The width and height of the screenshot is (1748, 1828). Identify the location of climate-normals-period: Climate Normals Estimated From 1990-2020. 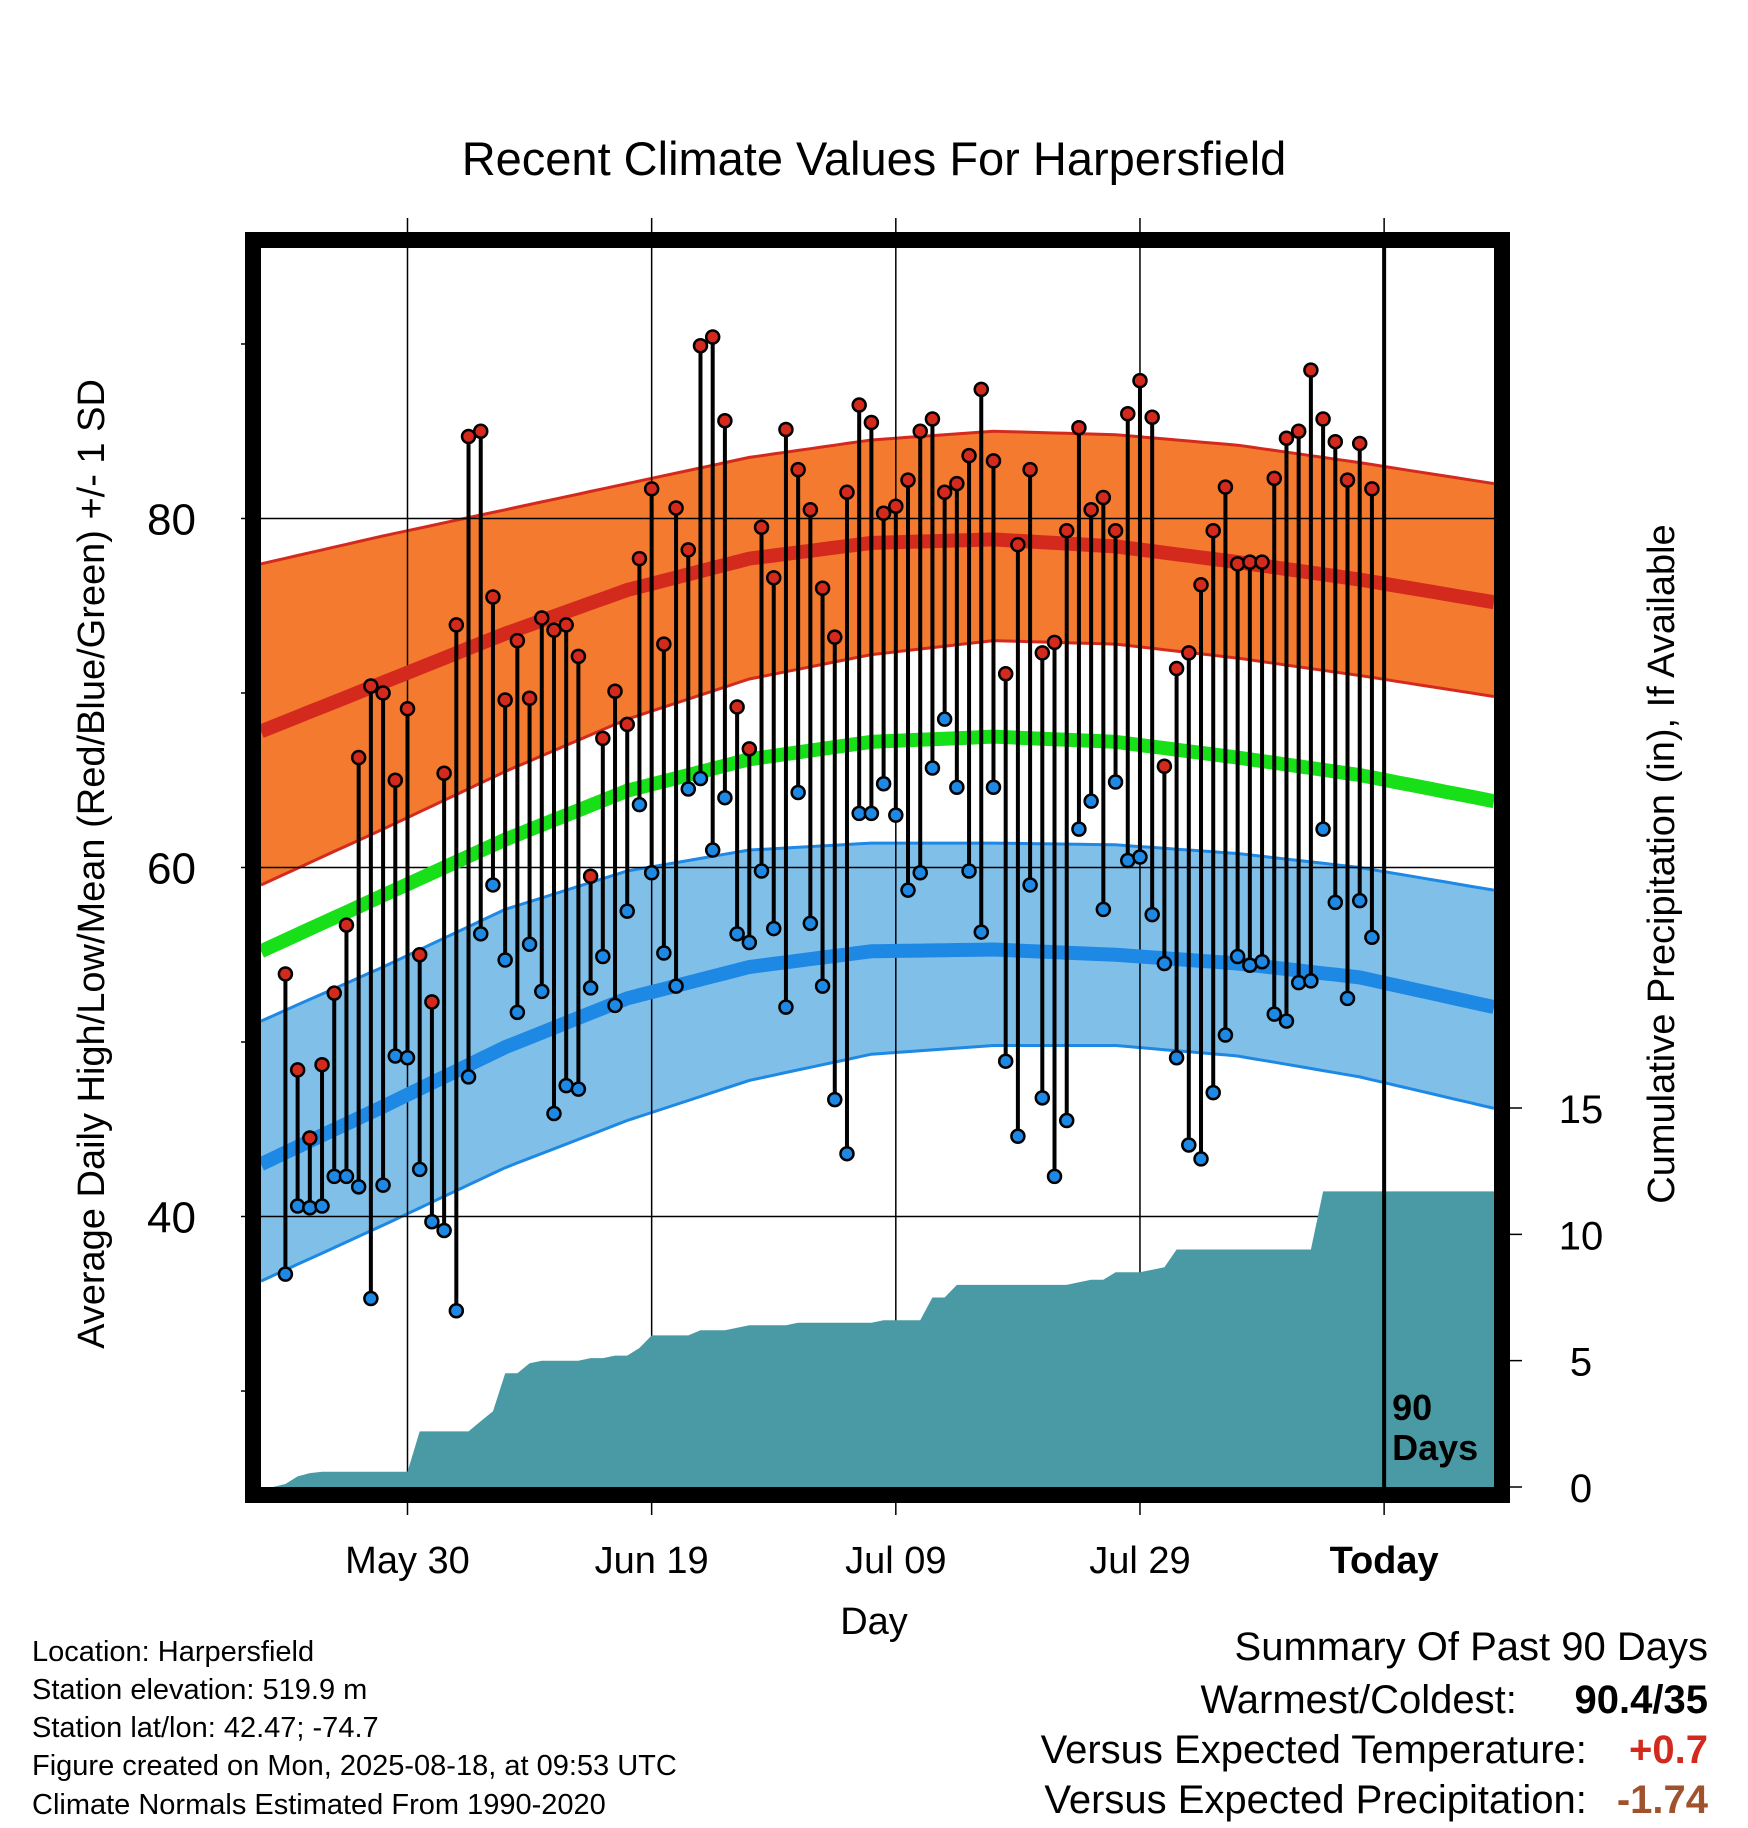
(319, 1805).